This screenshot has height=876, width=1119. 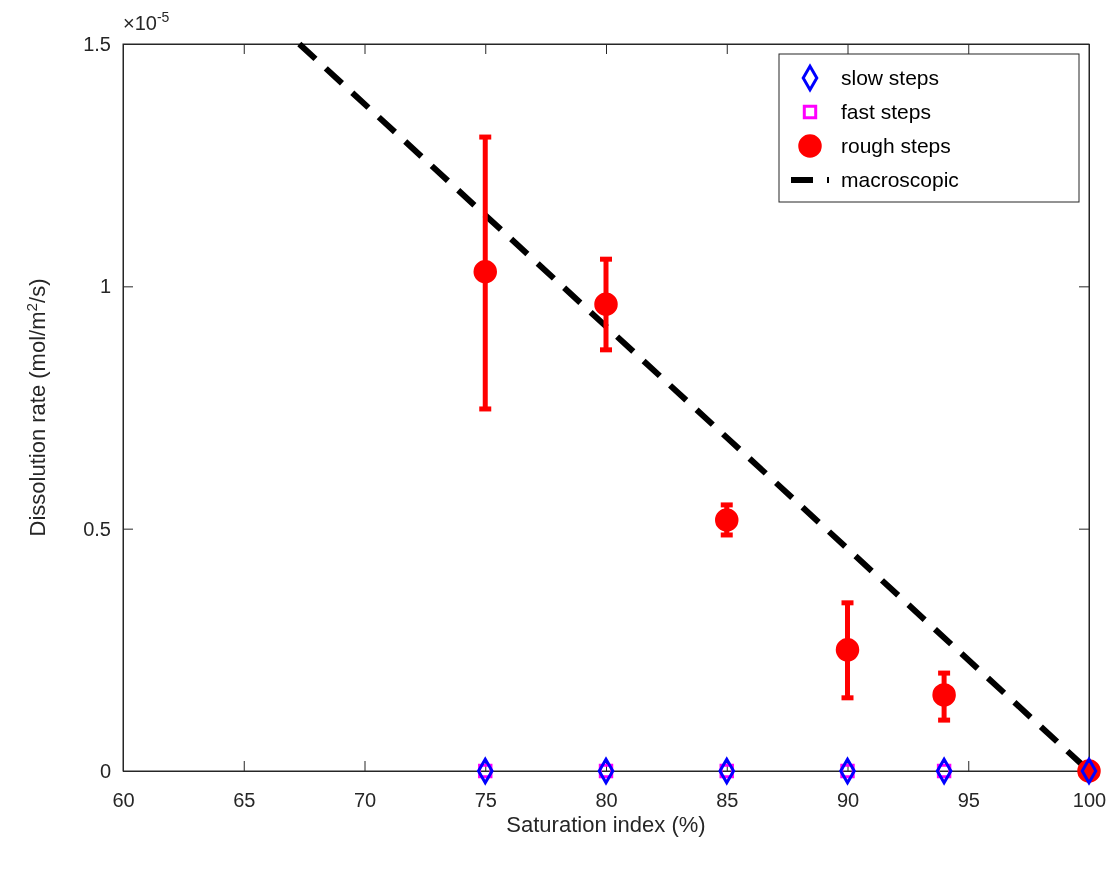 I want to click on y-tick-label: 1, so click(x=105, y=286).